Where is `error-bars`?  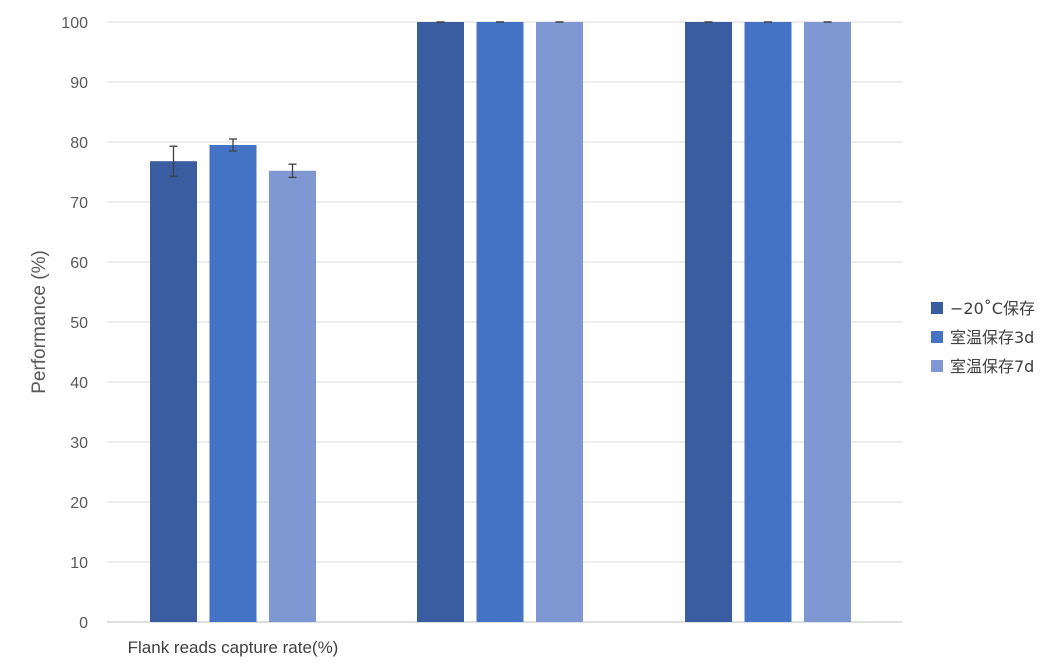
error-bars is located at coordinates (500, 100).